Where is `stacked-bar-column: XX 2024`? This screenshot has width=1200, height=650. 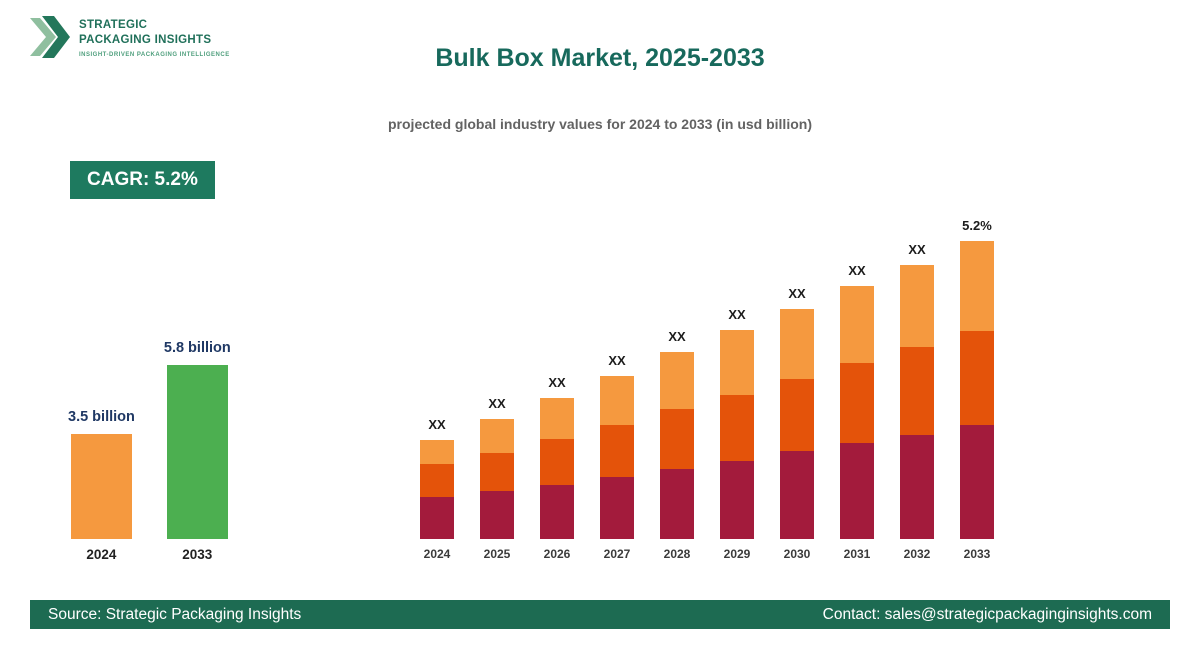
stacked-bar-column: XX 2024 is located at coordinates (437, 489).